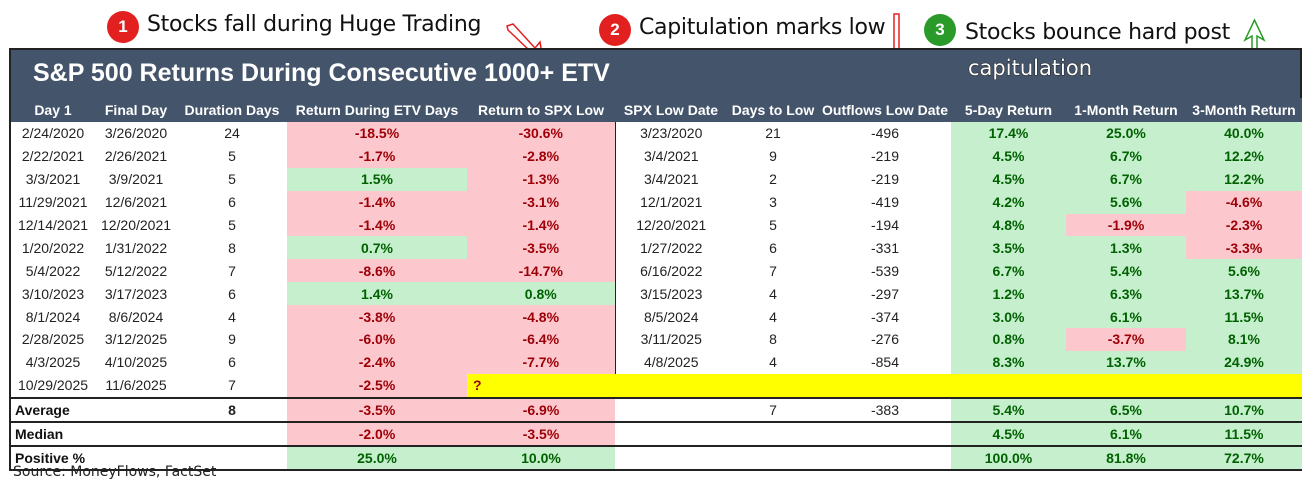 The image size is (1302, 486). I want to click on annotation-badge-1: 1, so click(123, 27).